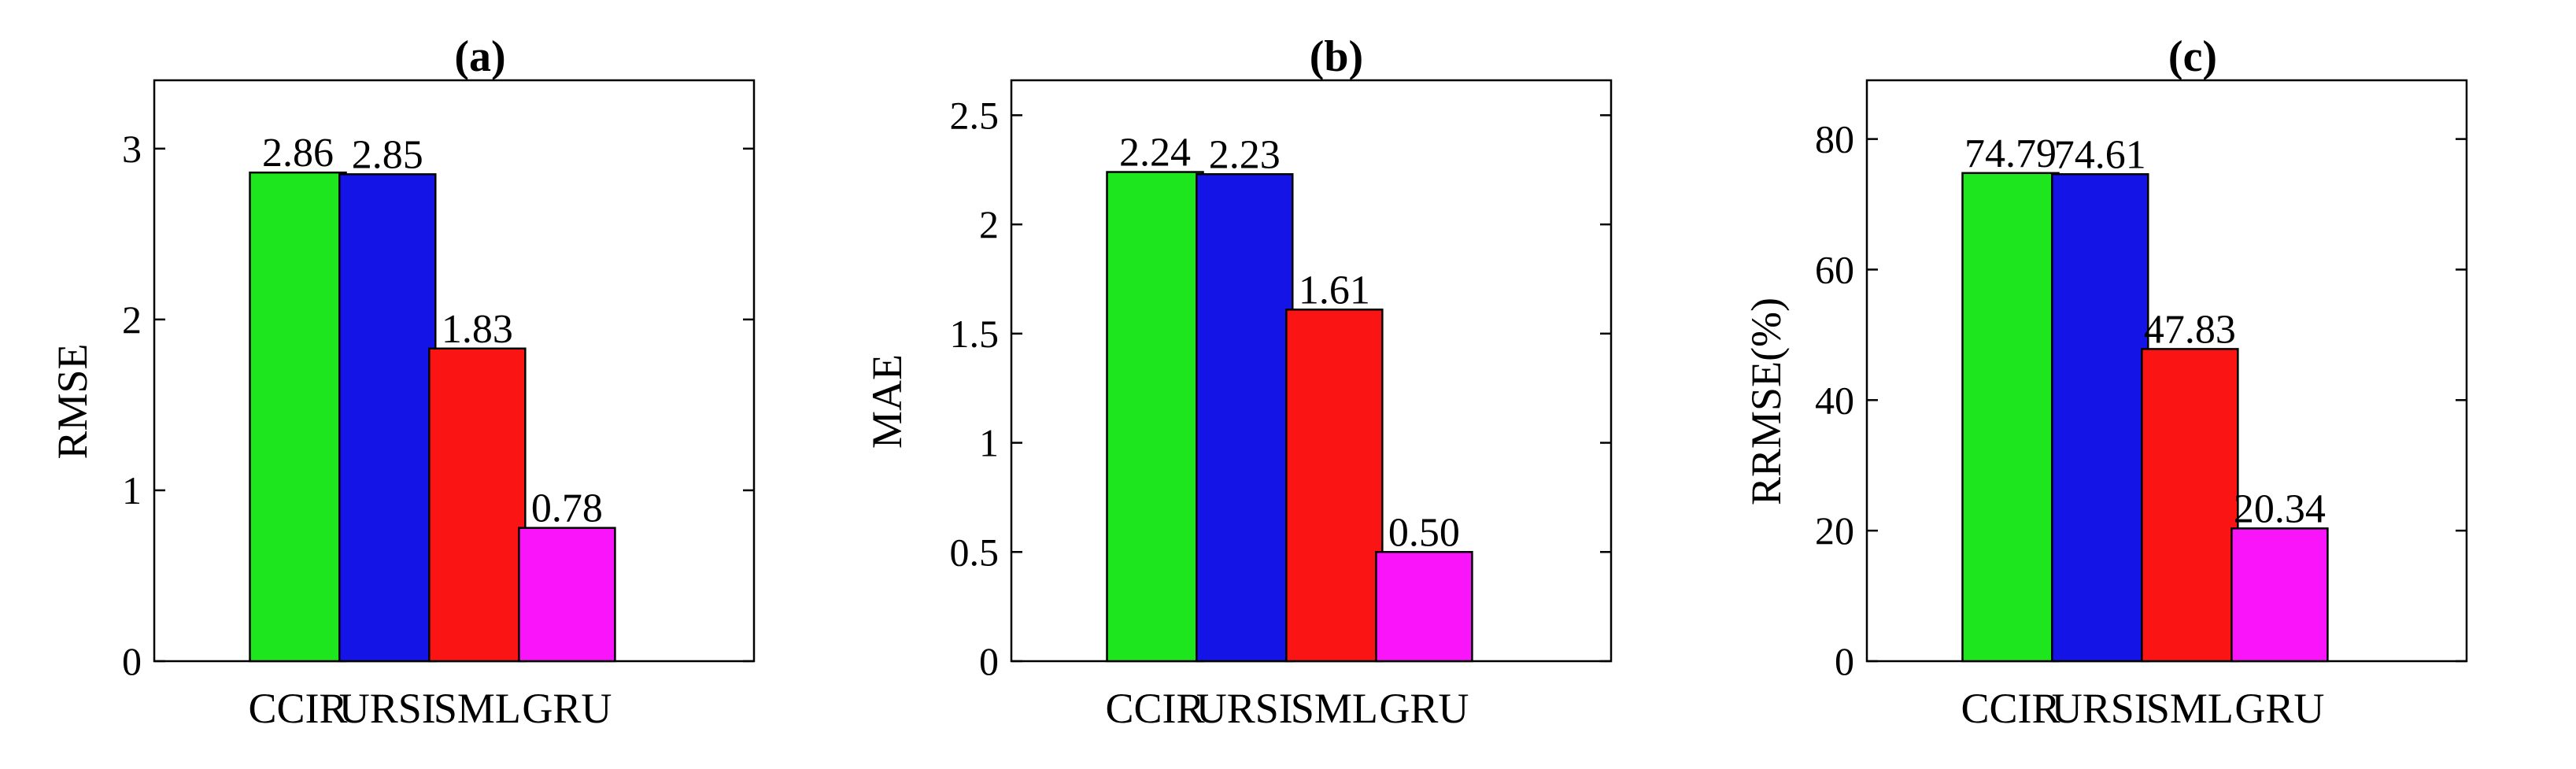 This screenshot has width=2576, height=769. I want to click on data-label-ccir: 2.86, so click(298, 153).